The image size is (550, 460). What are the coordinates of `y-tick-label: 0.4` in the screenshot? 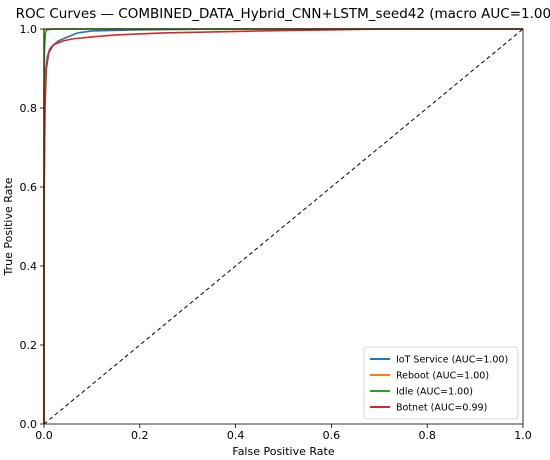 It's located at (29, 266).